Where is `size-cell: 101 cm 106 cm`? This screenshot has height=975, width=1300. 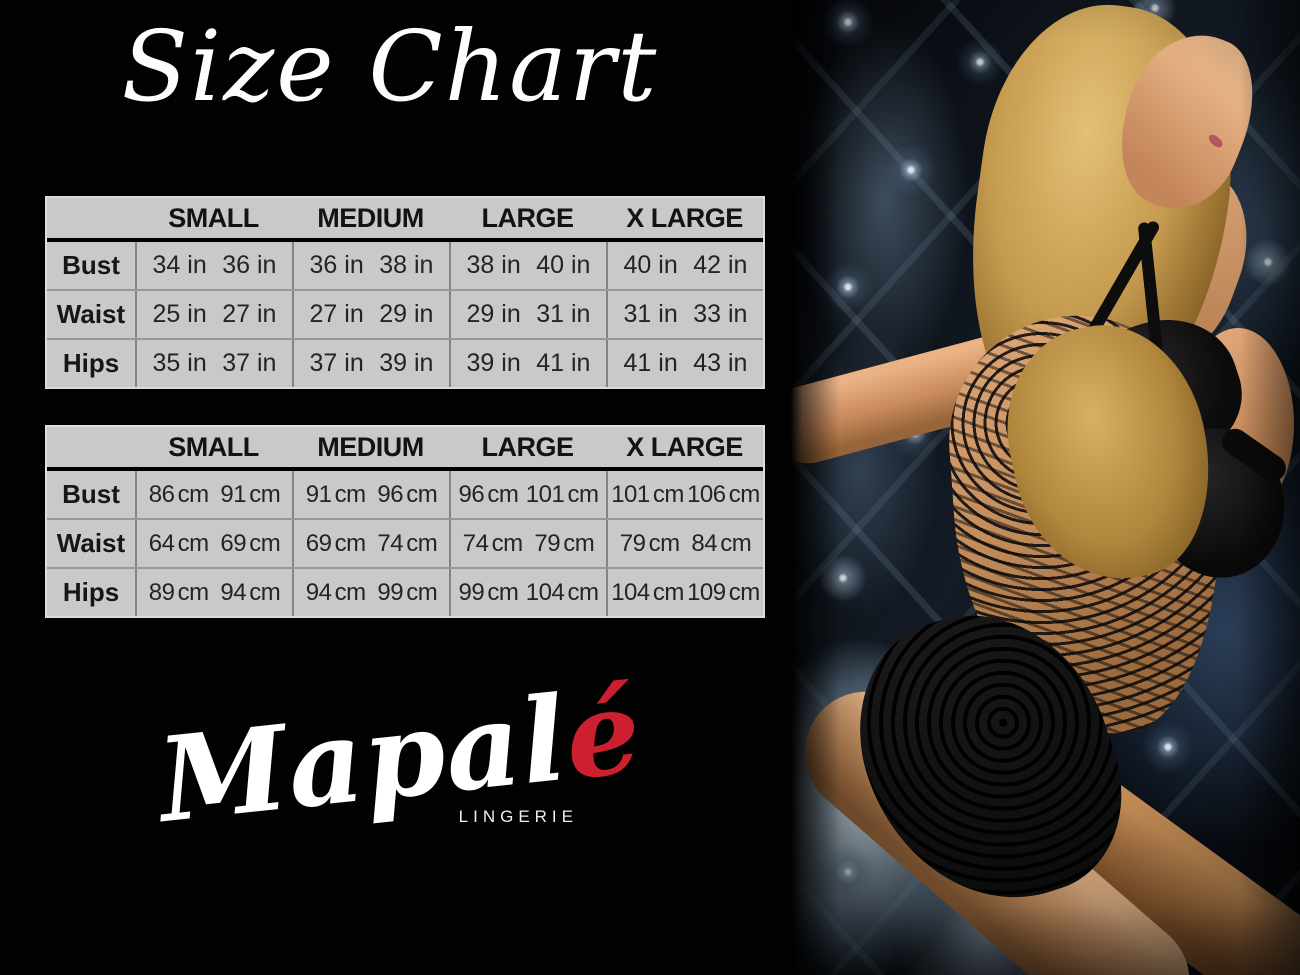
size-cell: 101 cm 106 cm is located at coordinates (684, 494).